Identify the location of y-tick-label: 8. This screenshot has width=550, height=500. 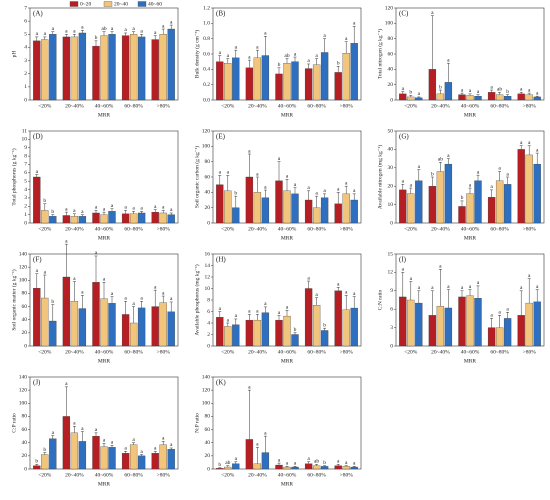
(208, 300).